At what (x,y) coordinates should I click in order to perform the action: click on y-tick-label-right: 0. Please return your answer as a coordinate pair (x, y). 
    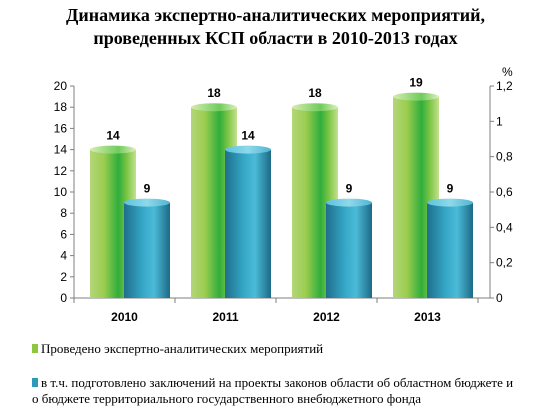
    Looking at the image, I should click on (499, 298).